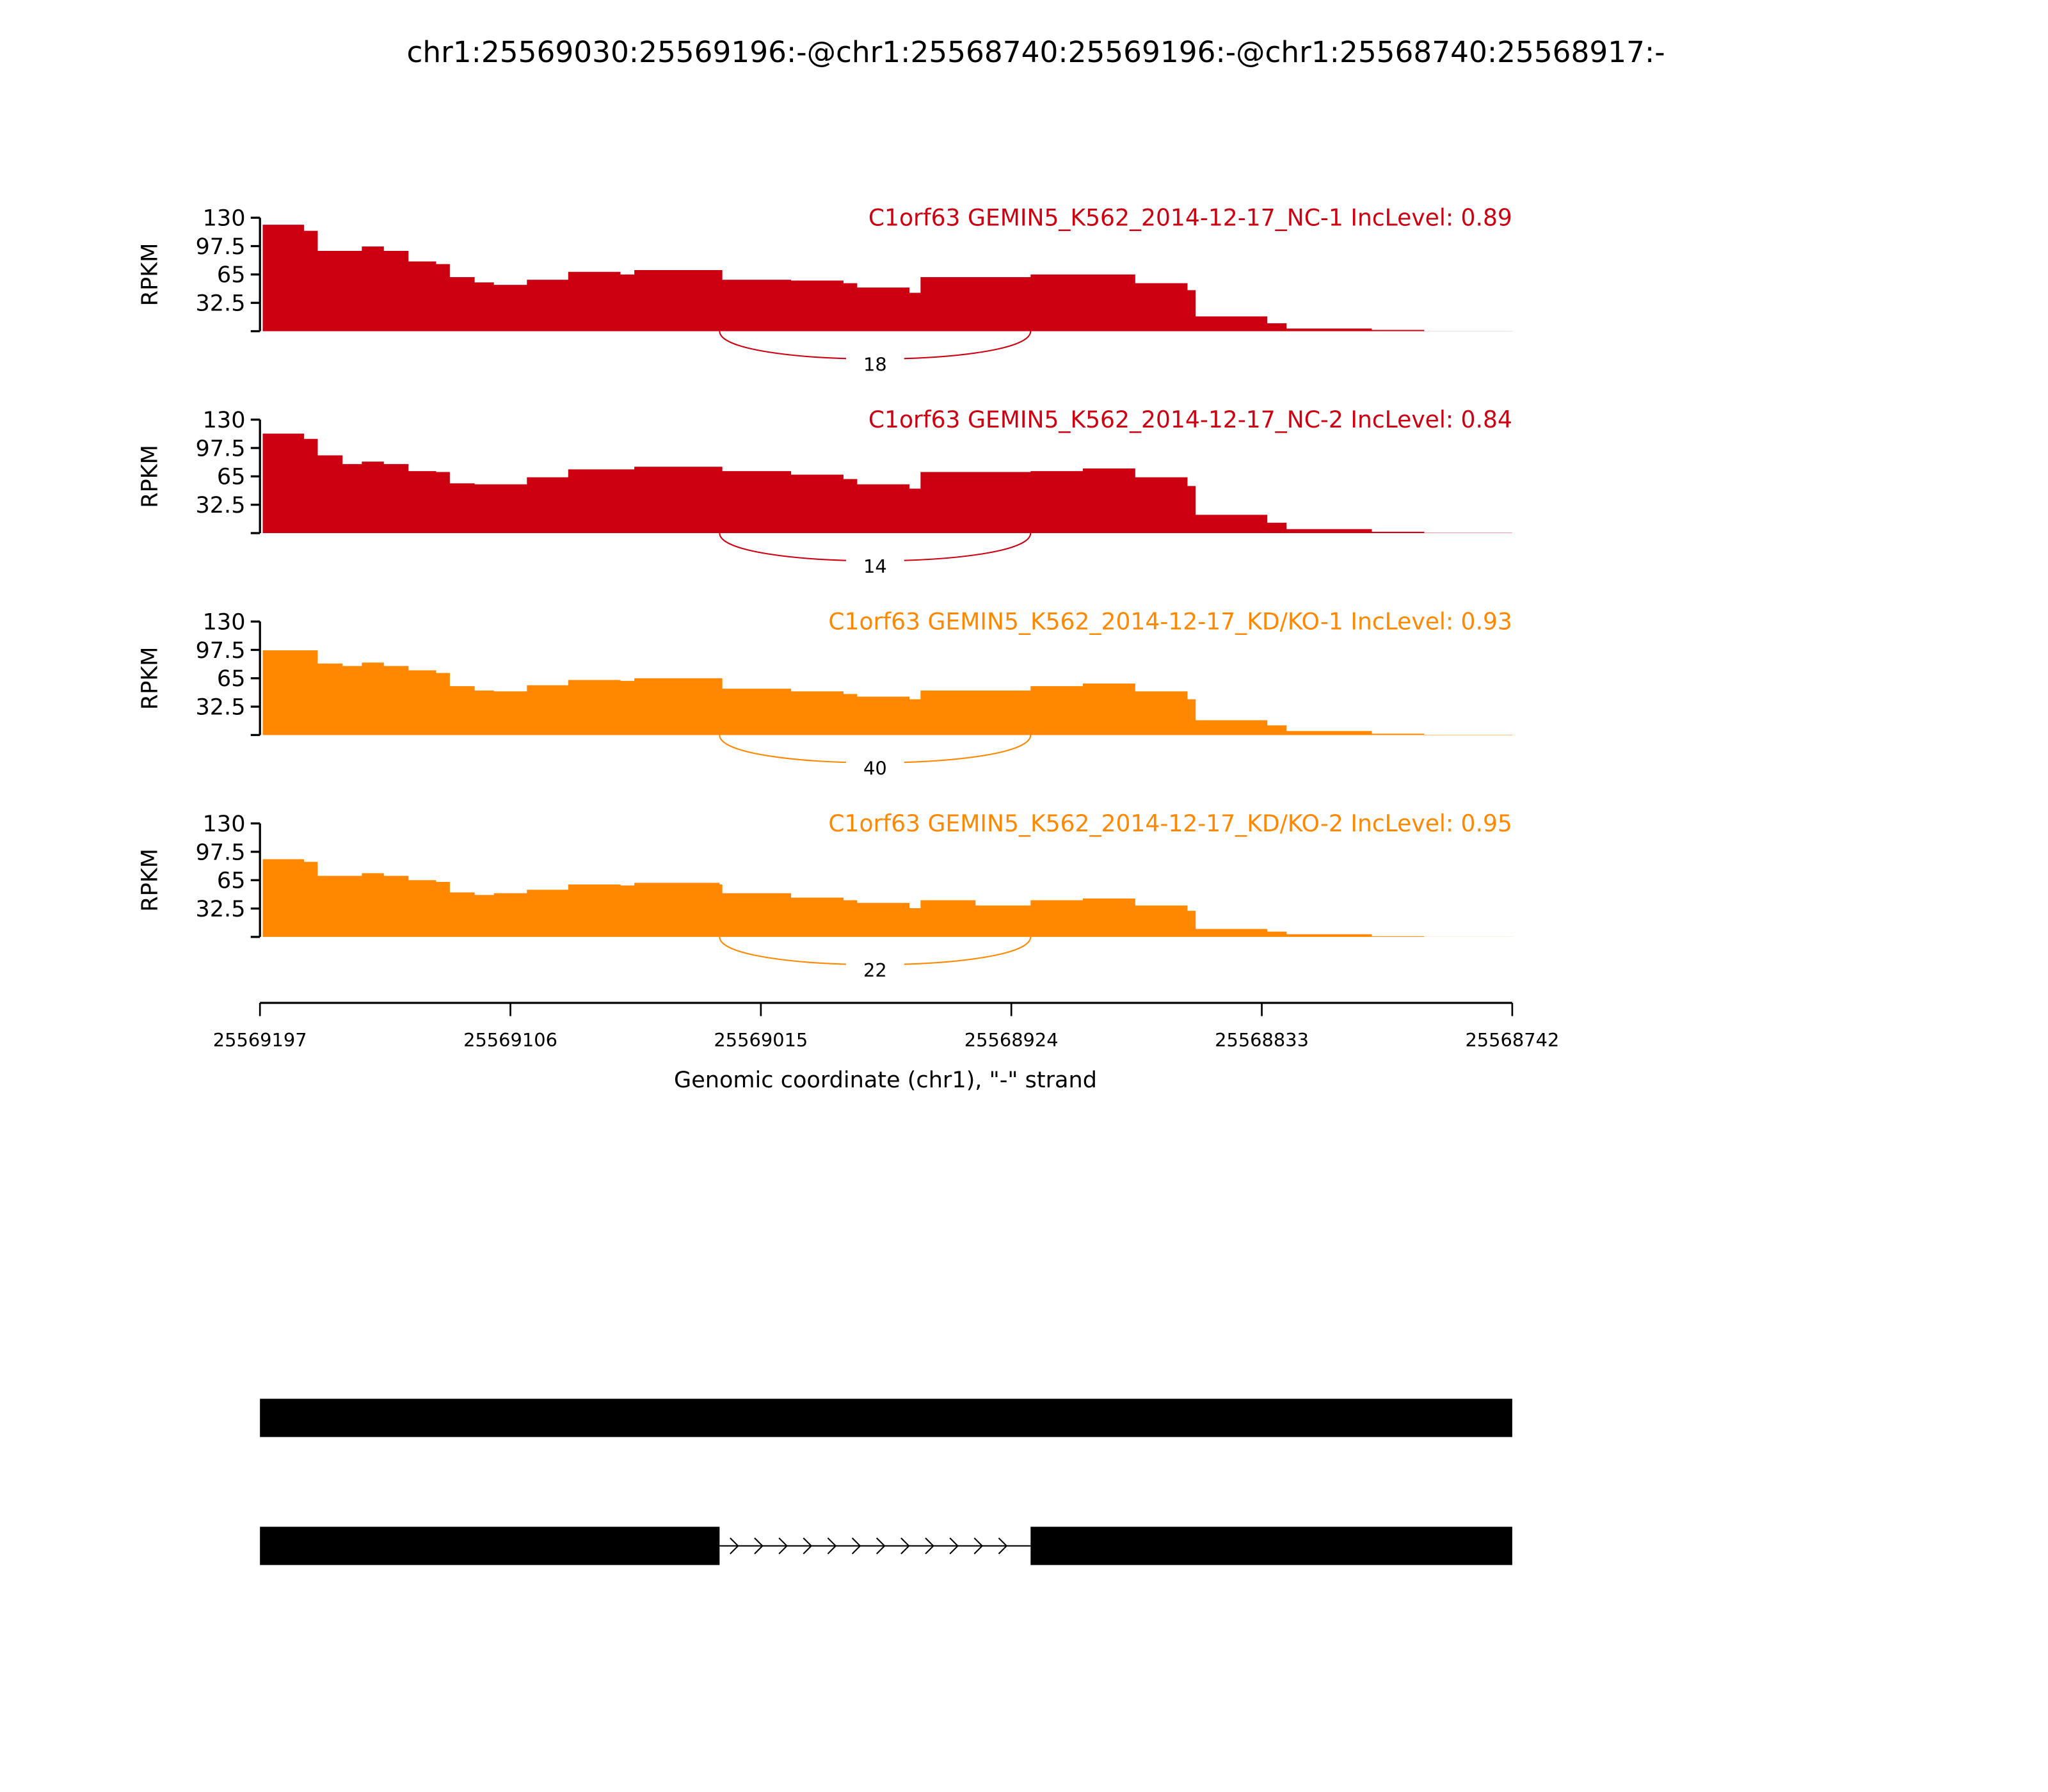  I want to click on junction-count: 40, so click(875, 768).